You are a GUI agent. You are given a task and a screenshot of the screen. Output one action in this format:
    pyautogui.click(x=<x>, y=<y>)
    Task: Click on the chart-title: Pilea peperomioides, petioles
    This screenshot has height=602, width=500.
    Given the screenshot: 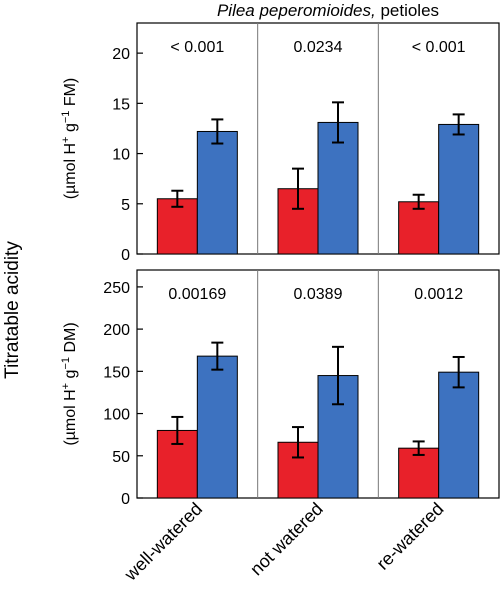 What is the action you would take?
    pyautogui.click(x=328, y=10)
    